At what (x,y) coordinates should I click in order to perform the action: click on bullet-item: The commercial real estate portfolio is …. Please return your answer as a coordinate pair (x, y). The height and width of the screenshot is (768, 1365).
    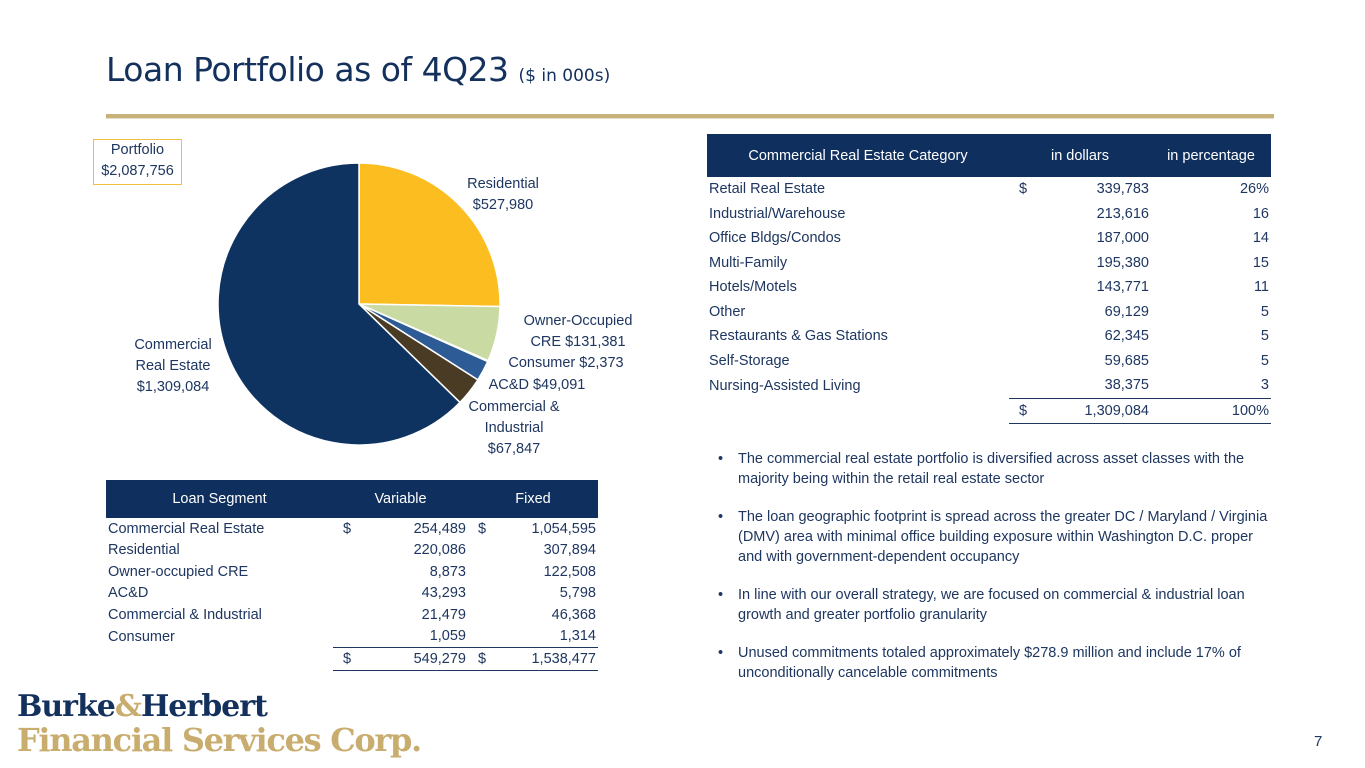
    Looking at the image, I should click on (996, 469).